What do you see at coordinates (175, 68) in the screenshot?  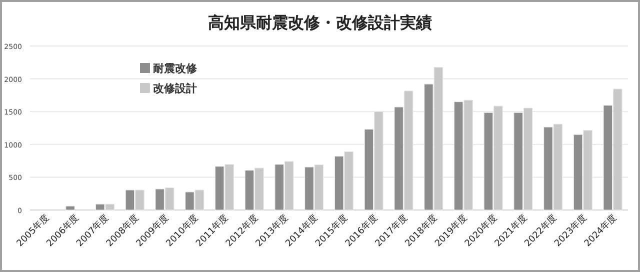 I see `legend-label: 耐震改修` at bounding box center [175, 68].